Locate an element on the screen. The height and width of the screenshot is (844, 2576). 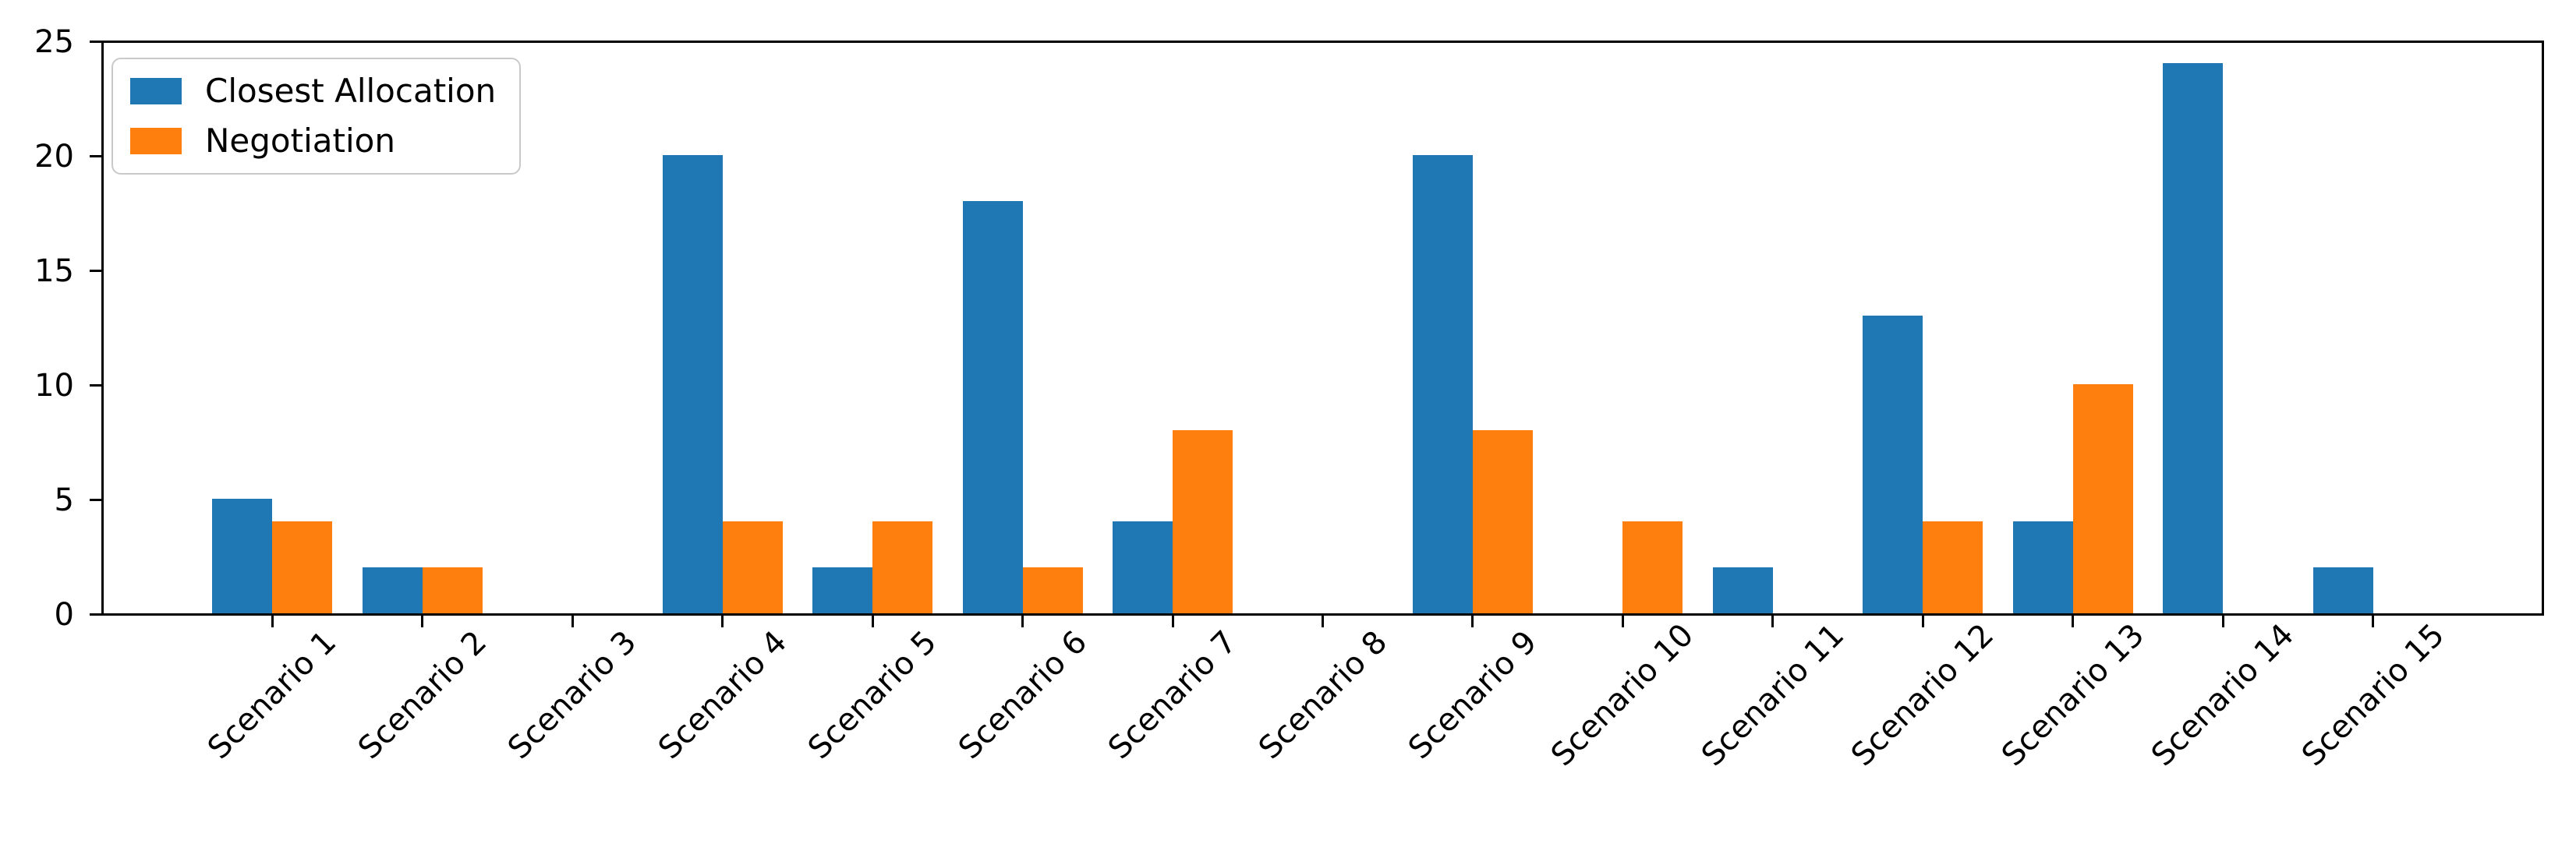
legend-item-negotiation: Negotiation is located at coordinates (313, 141).